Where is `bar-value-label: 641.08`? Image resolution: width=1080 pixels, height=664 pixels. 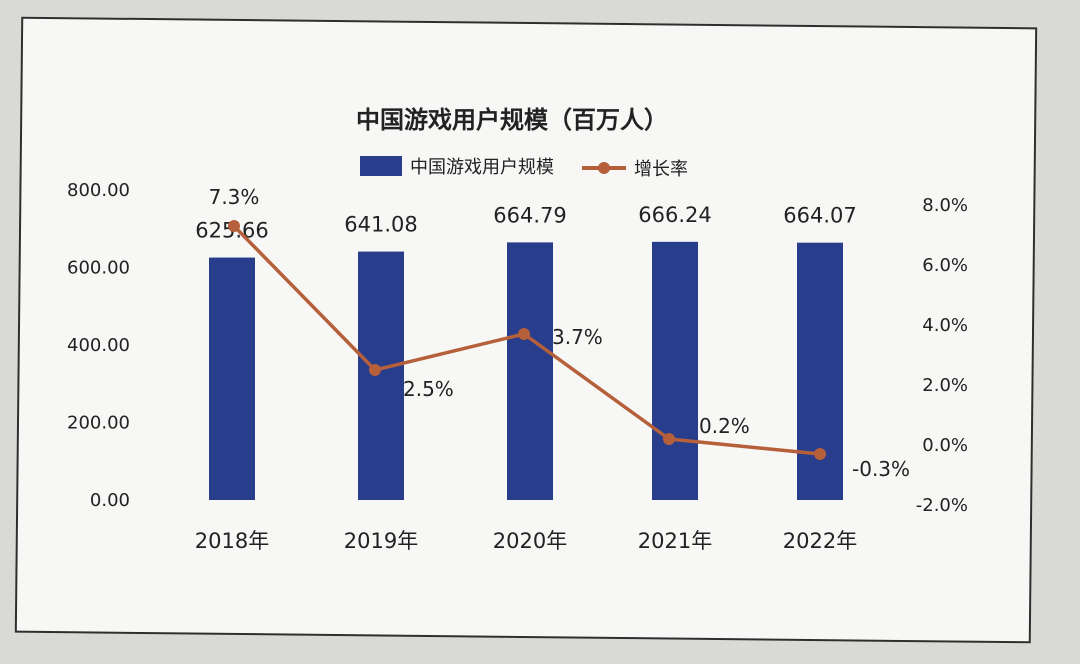 bar-value-label: 641.08 is located at coordinates (380, 225).